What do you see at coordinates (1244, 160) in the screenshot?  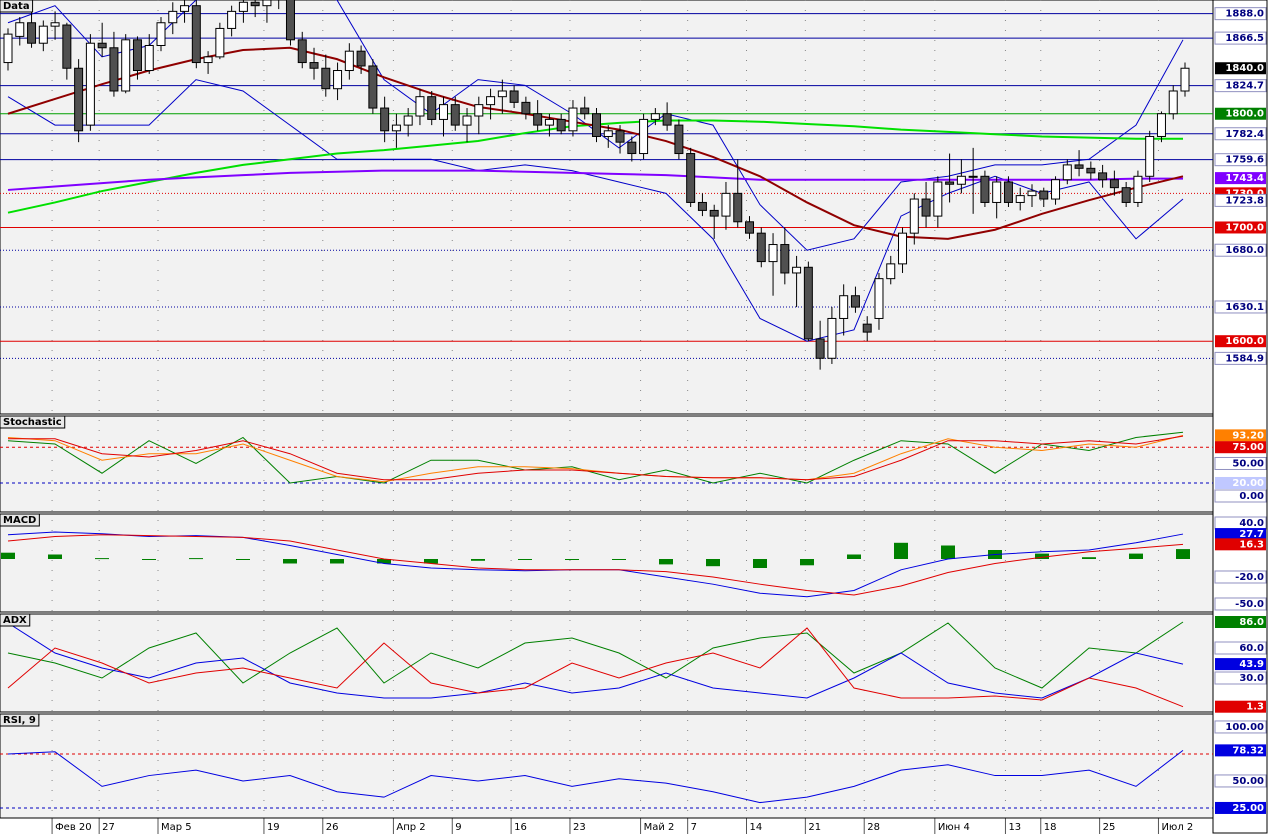 I see `value-label: 1759.6` at bounding box center [1244, 160].